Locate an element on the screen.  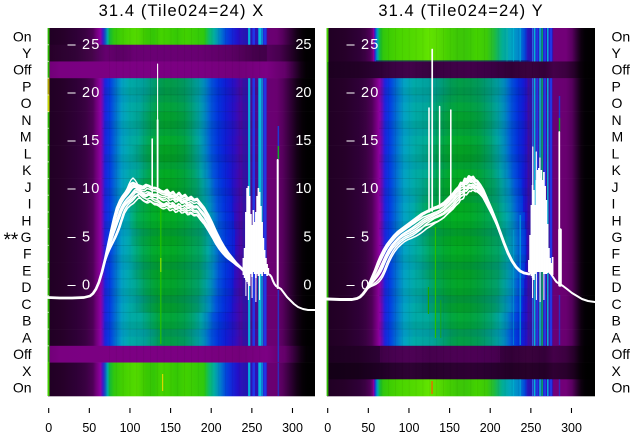
svg-text: 15 is located at coordinates (303, 141).